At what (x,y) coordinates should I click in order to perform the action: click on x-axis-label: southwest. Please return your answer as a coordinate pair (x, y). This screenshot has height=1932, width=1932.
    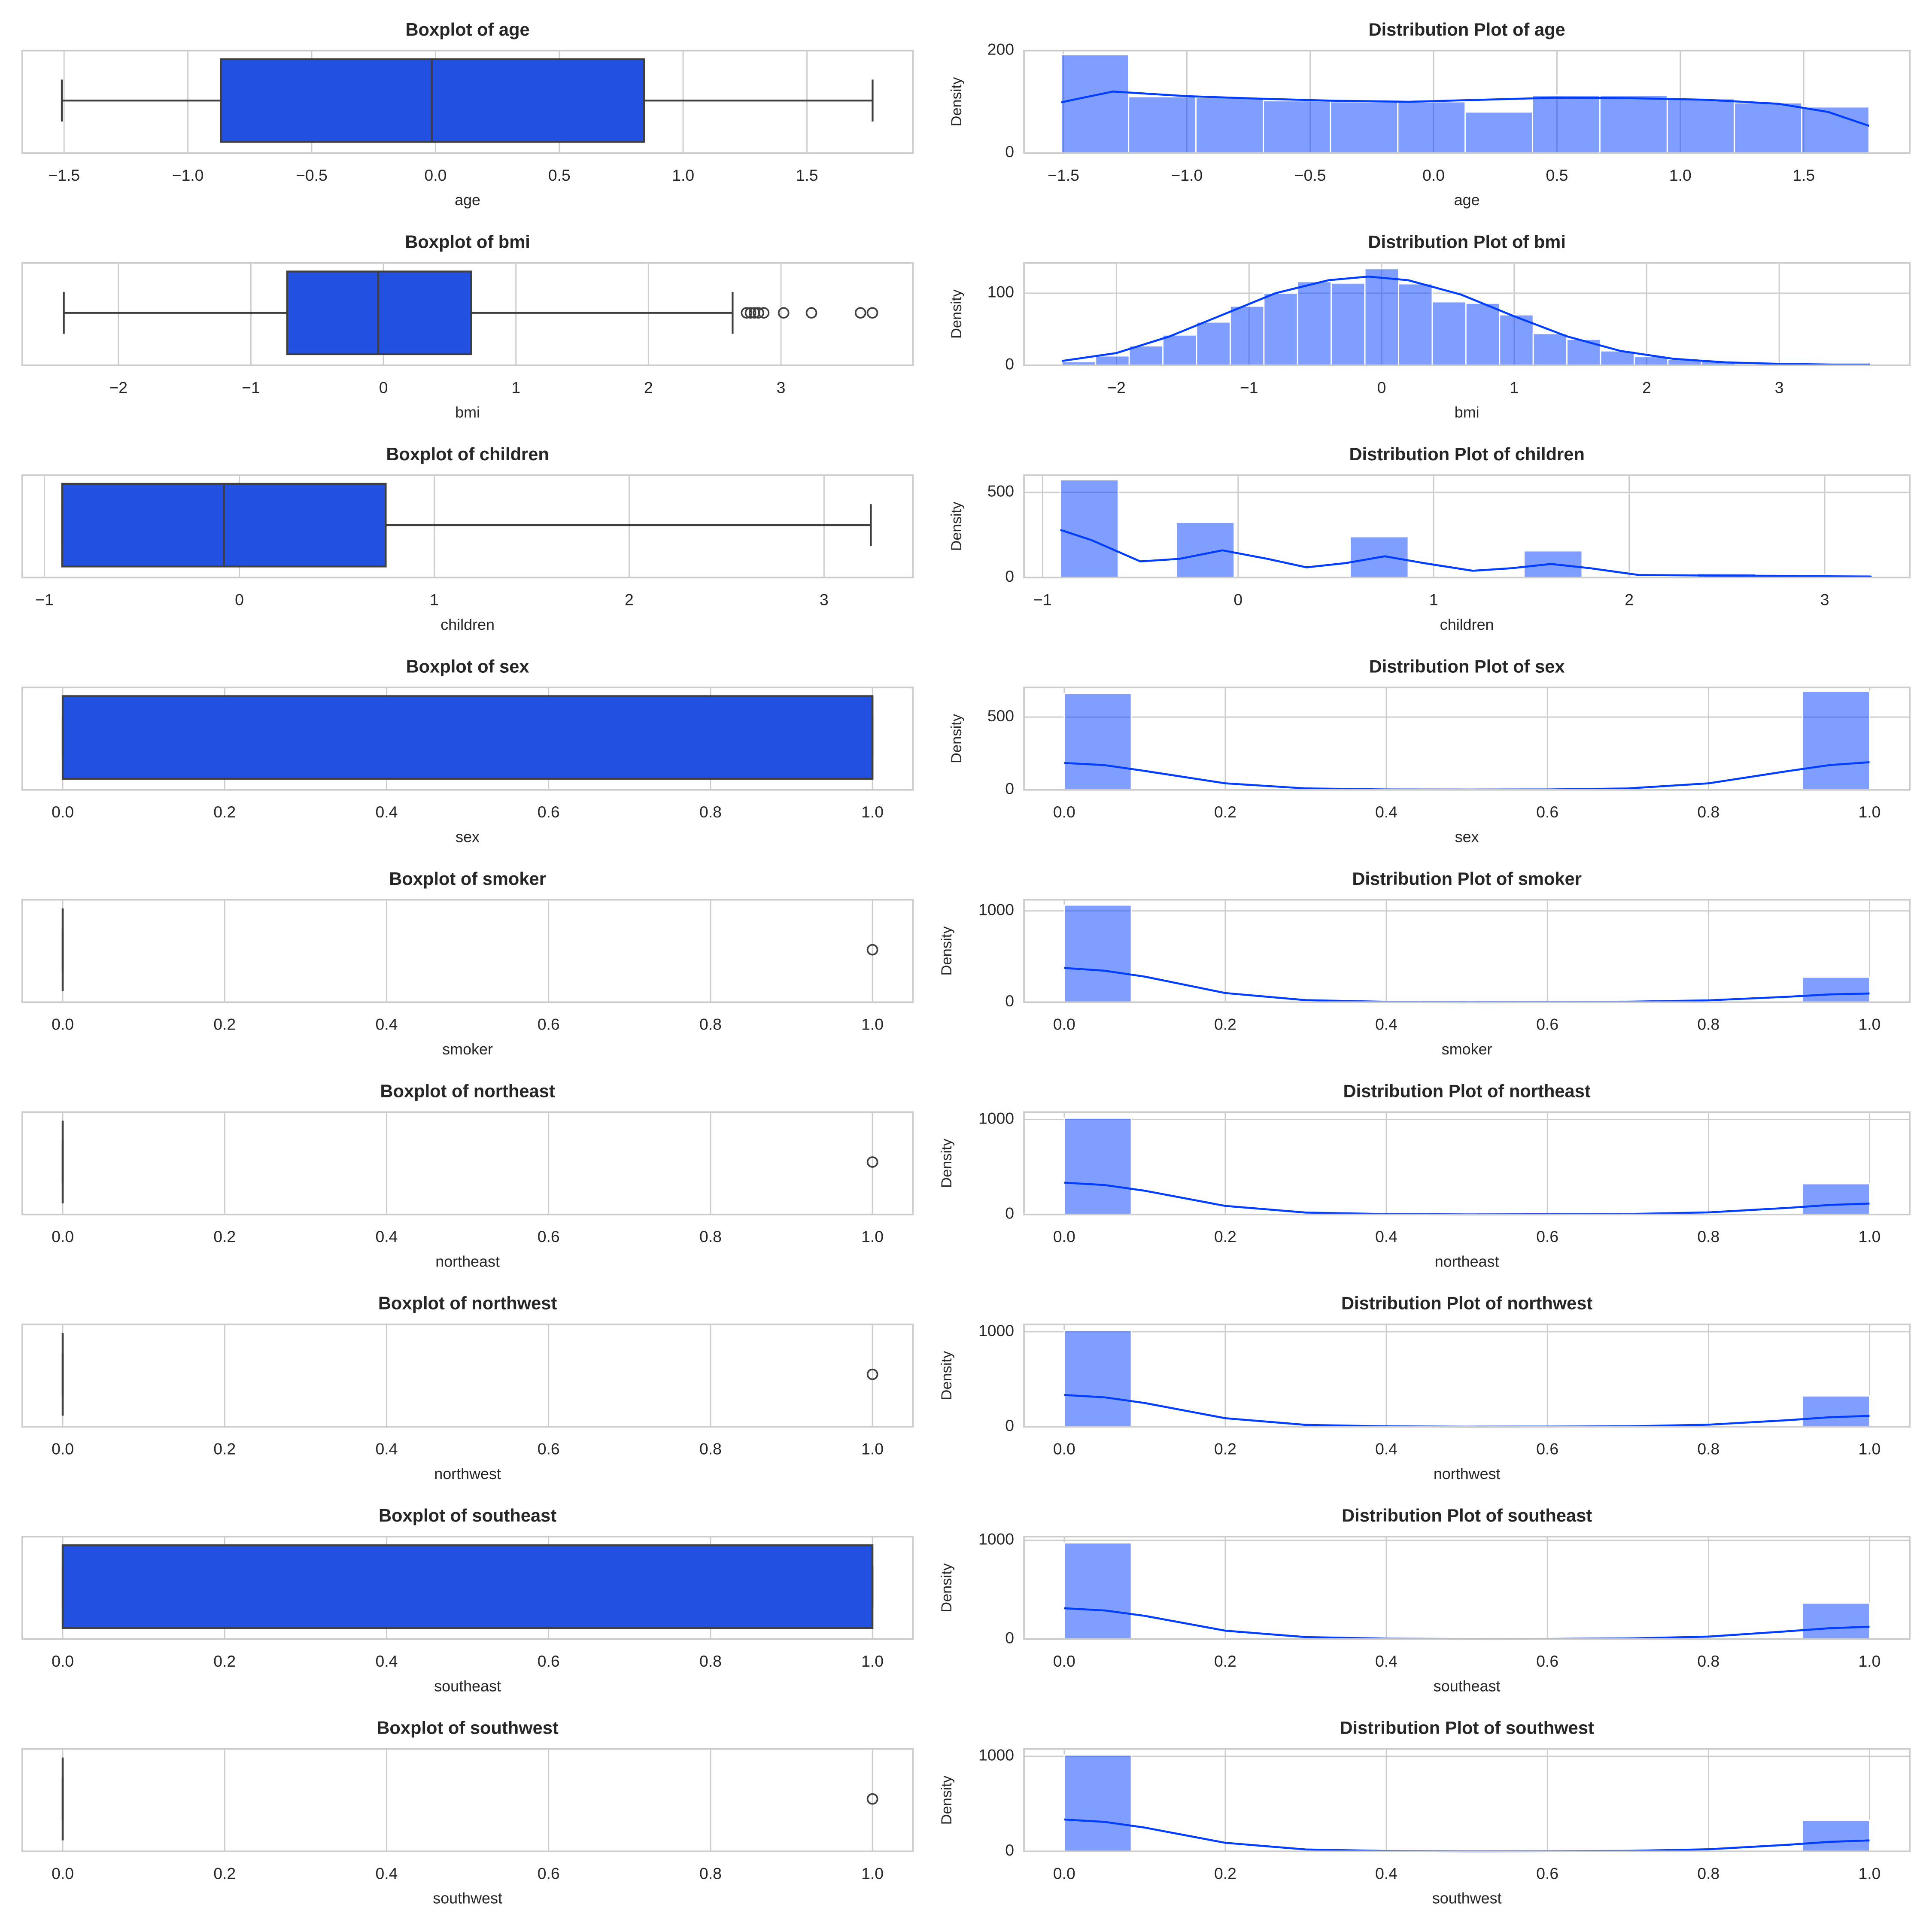
    Looking at the image, I should click on (1467, 1898).